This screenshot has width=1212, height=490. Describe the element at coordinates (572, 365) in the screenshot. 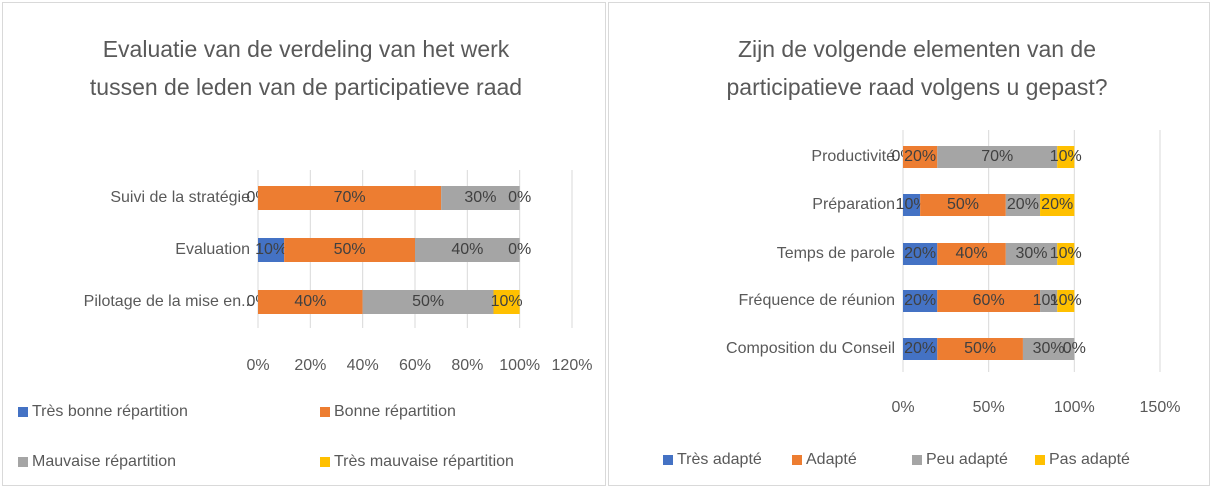

I see `x-tick-label: 120%` at that location.